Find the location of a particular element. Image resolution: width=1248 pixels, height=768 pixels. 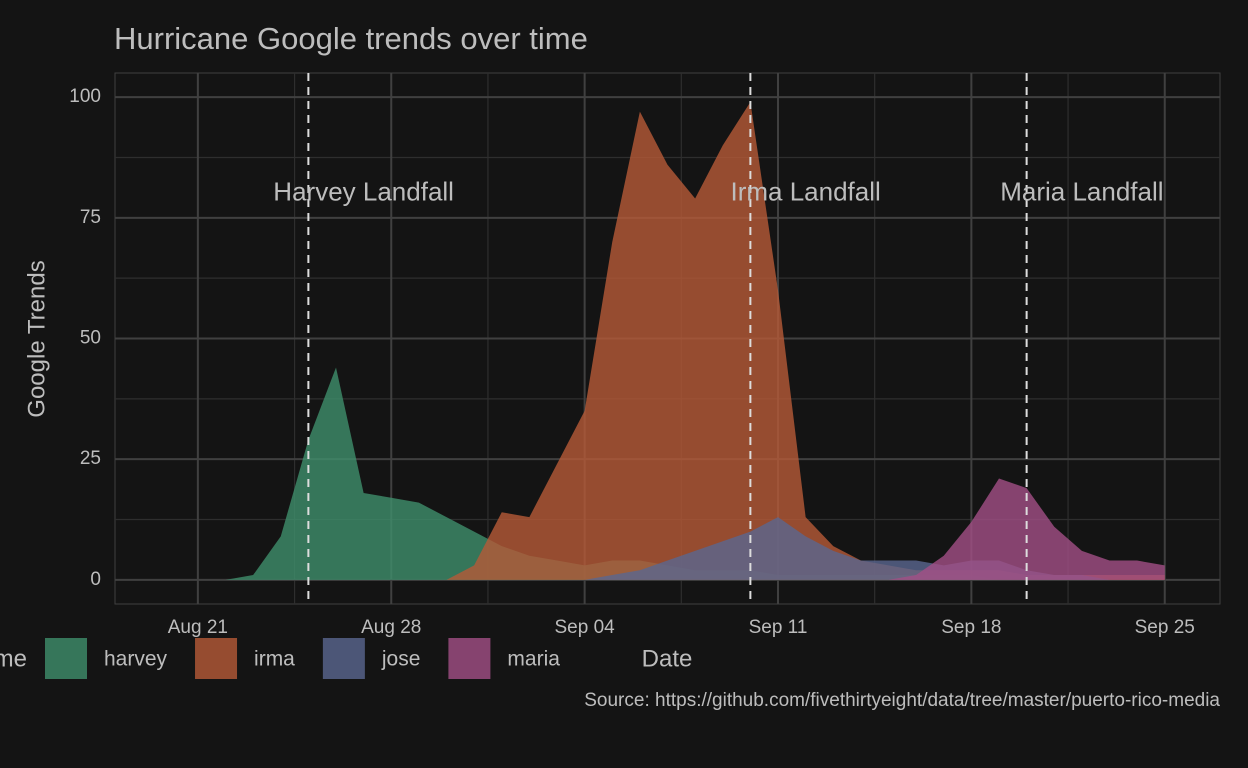

y-axis-label: Google Trends is located at coordinates (36, 338).